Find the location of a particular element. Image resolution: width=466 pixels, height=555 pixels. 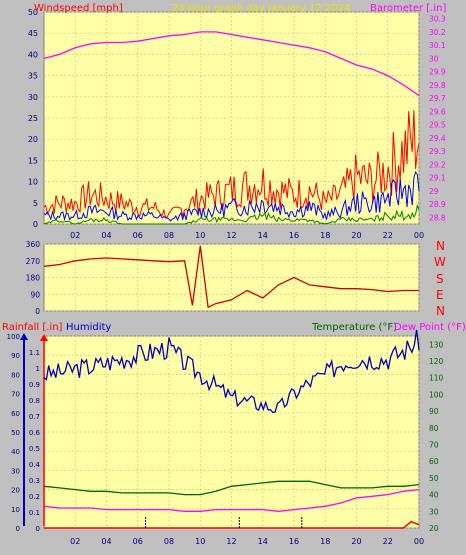

windspeed-axis-label: Windspeed [mph] is located at coordinates (78, 8).